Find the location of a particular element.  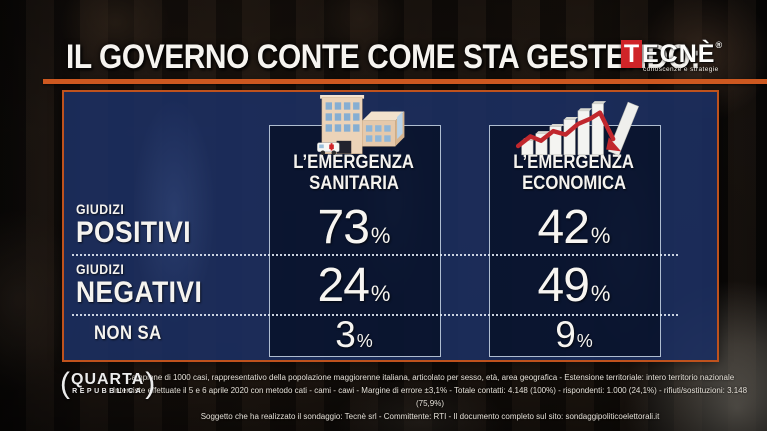

tecne-tagline: conoscenze e strategie is located at coordinates (681, 69).